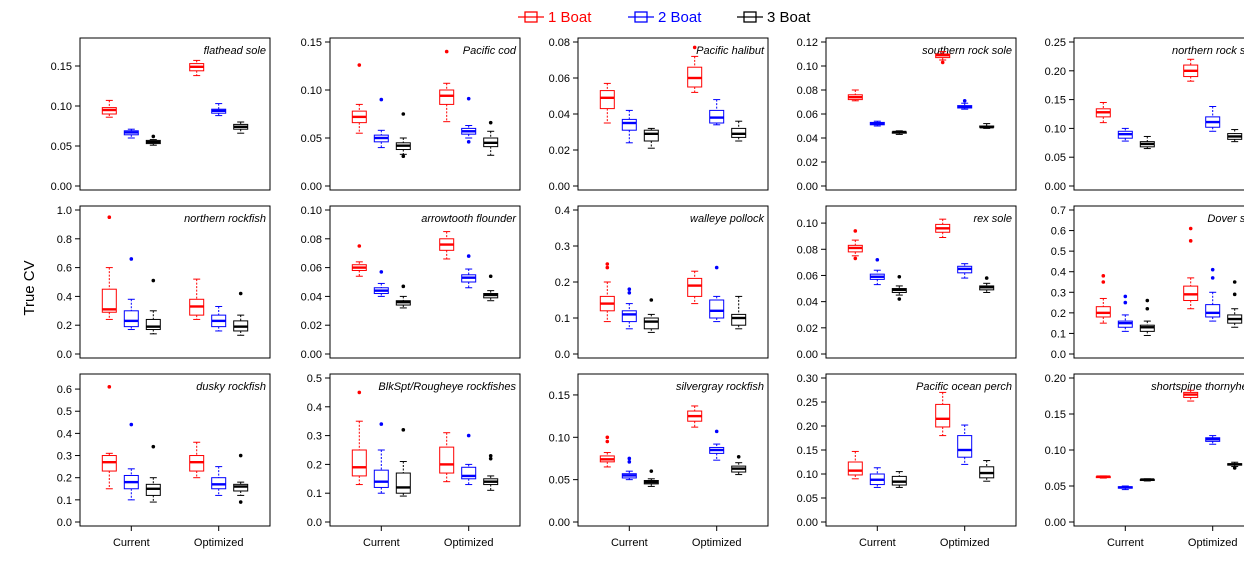 The width and height of the screenshot is (1244, 564). What do you see at coordinates (1055, 72) in the screenshot?
I see `y-tick-label: 0.20` at bounding box center [1055, 72].